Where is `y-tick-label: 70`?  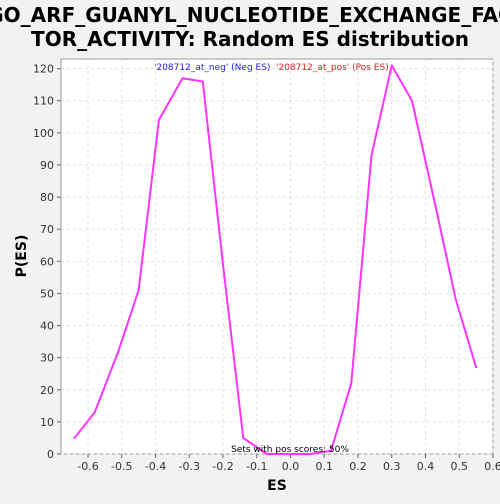 y-tick-label: 70 is located at coordinates (47, 229).